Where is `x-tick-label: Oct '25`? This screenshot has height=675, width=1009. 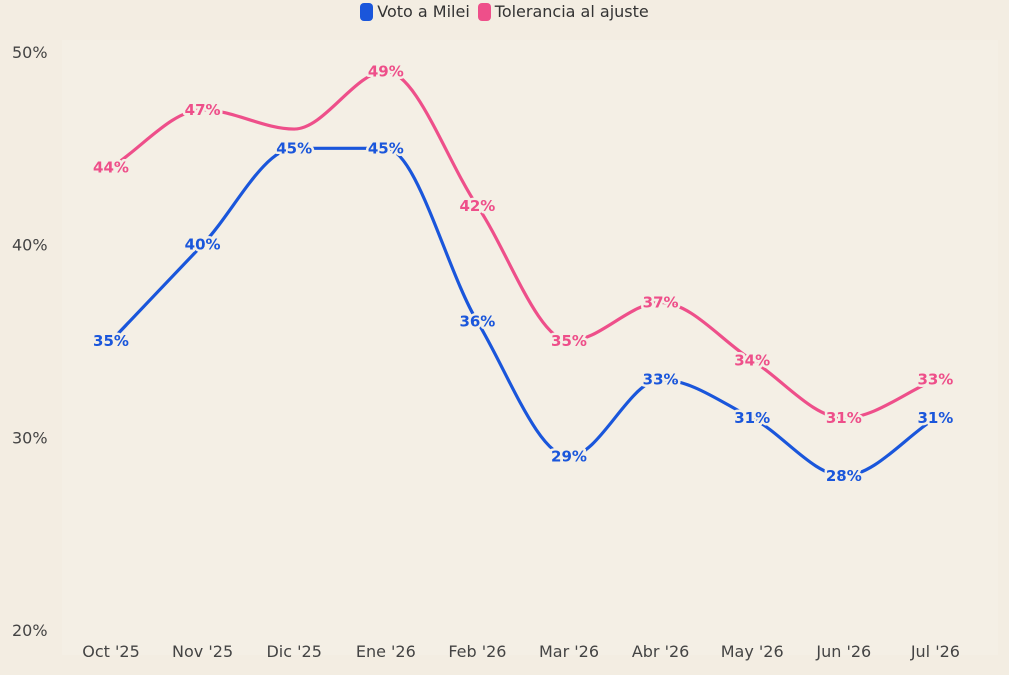
x-tick-label: Oct '25 is located at coordinates (111, 651).